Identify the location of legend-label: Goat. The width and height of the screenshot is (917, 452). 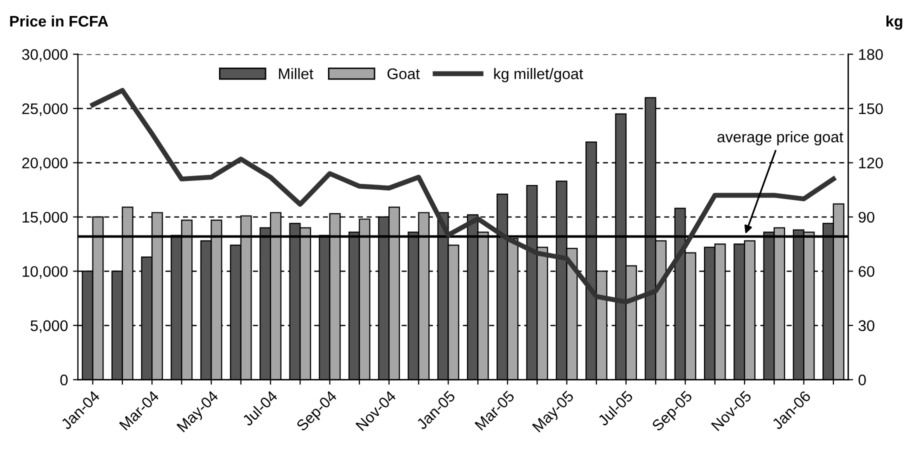
(404, 74).